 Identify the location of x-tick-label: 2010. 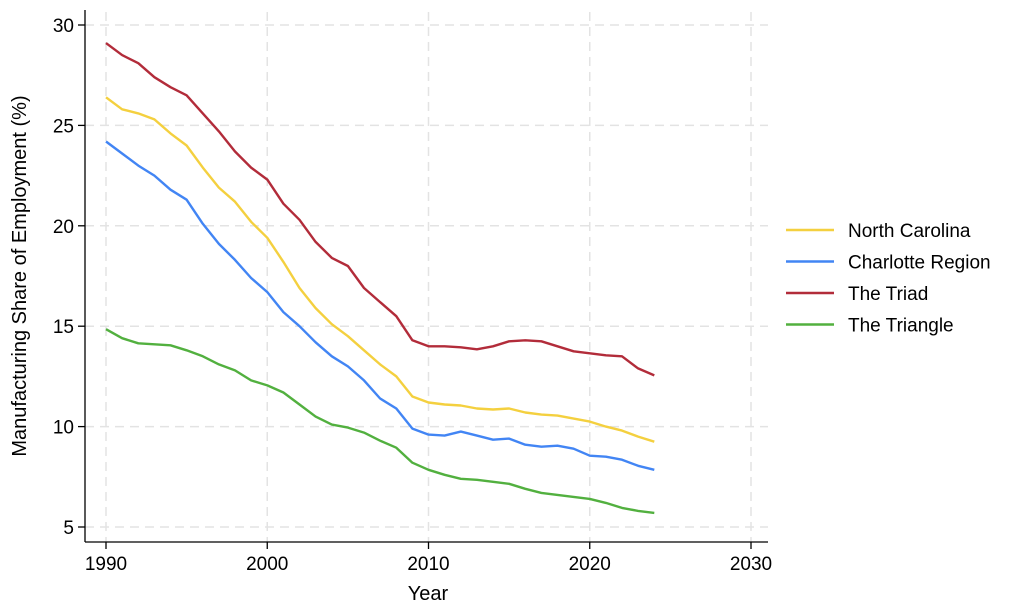
(428, 564).